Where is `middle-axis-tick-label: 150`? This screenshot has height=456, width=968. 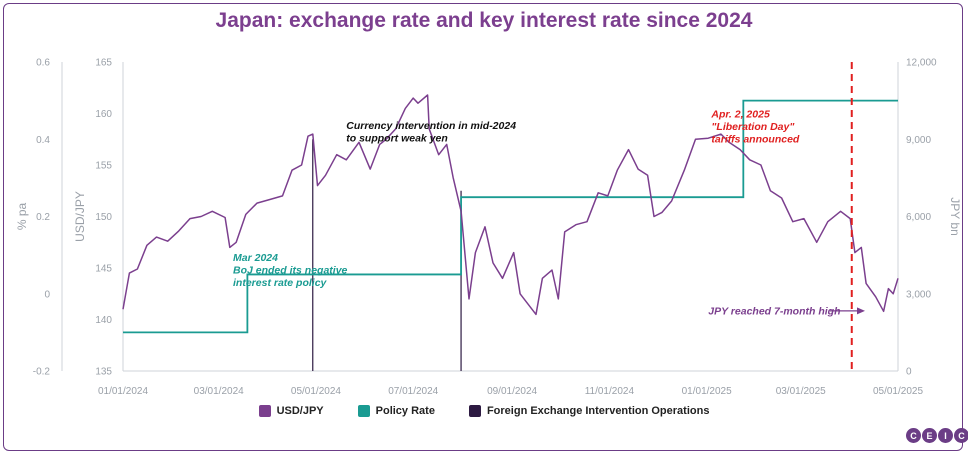
middle-axis-tick-label: 150 is located at coordinates (103, 217).